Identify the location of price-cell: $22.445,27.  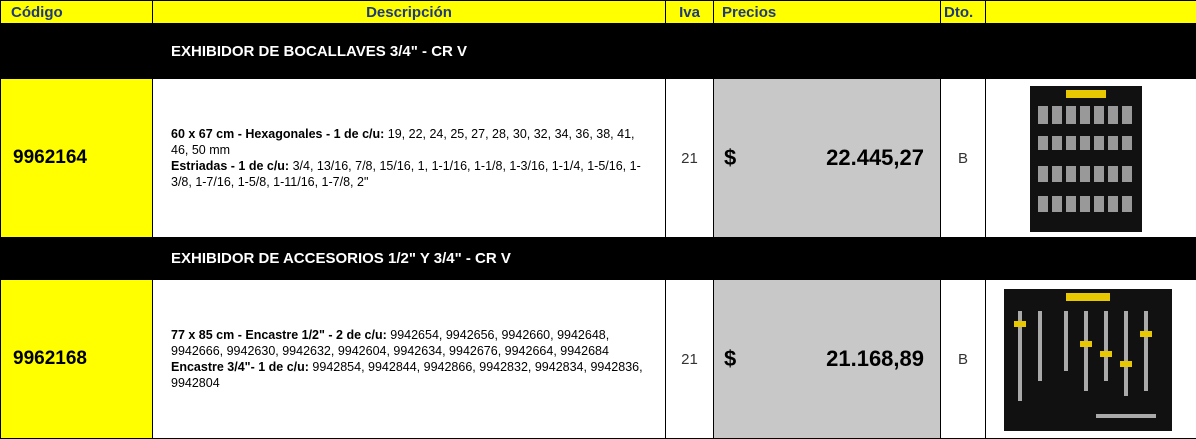
(827, 158).